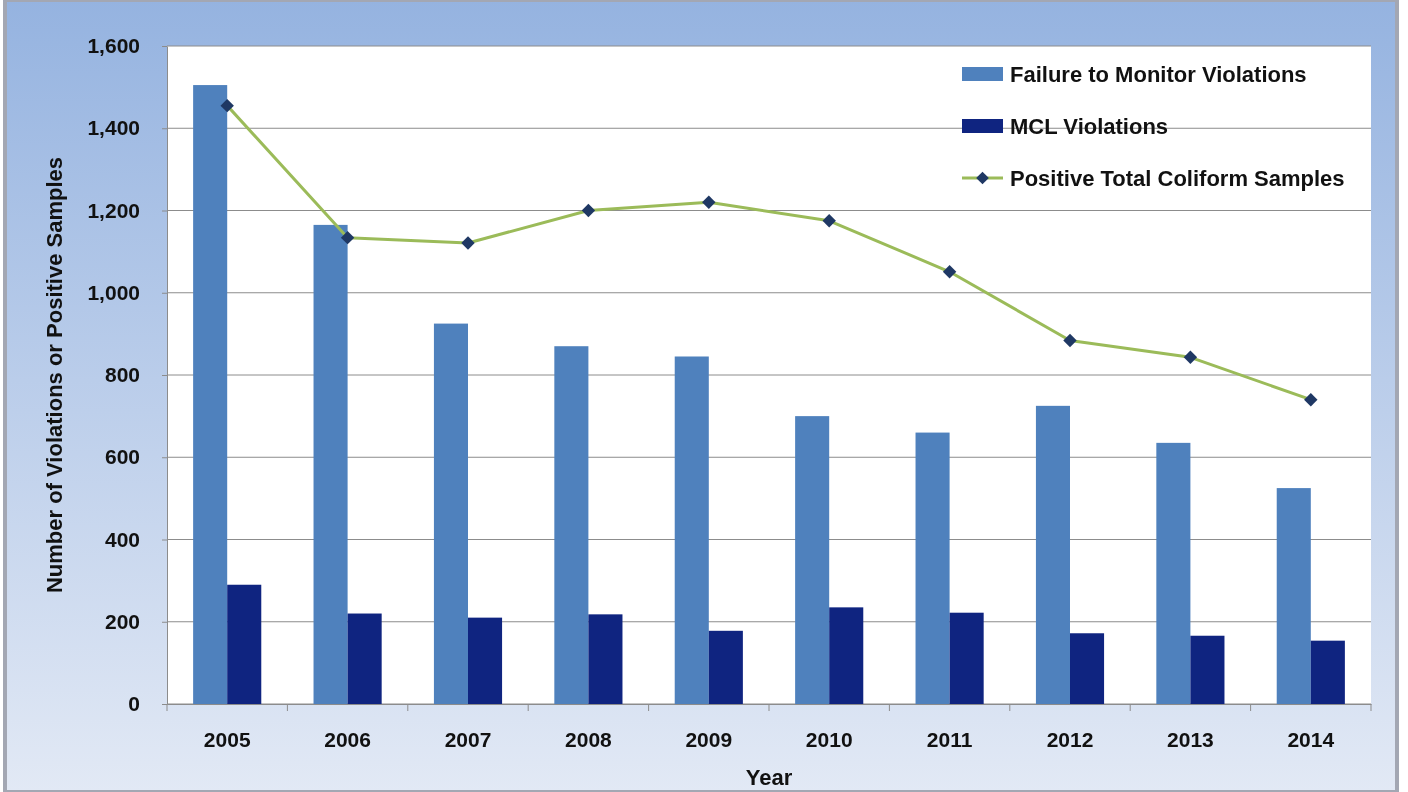 This screenshot has height=792, width=1408. What do you see at coordinates (1190, 739) in the screenshot?
I see `x-tick-label: 2013` at bounding box center [1190, 739].